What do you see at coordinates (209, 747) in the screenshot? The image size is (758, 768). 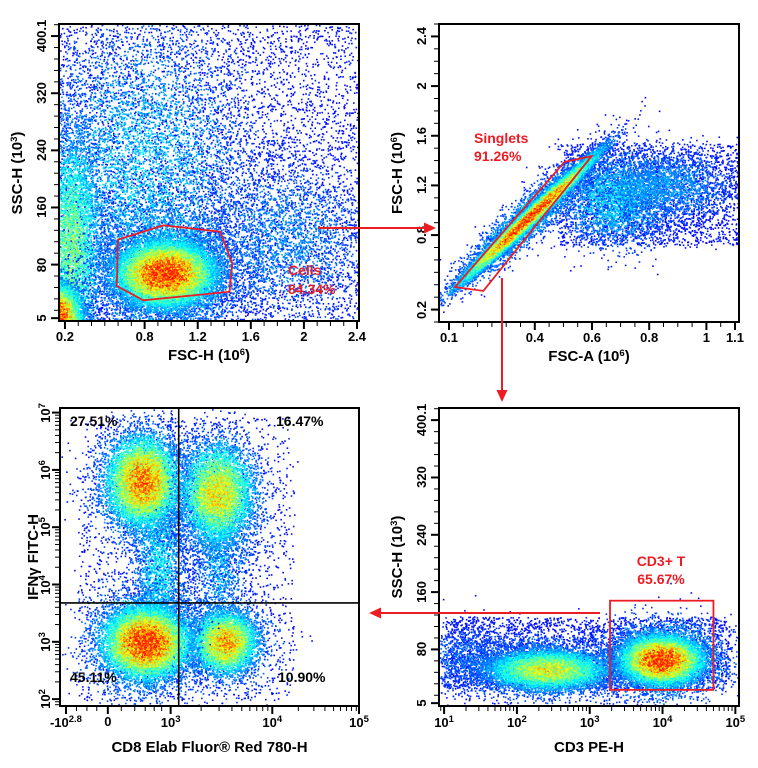 I see `ifng-cd8-quadrant-plot-x-axis-title: CD8 Elab Fluor® Red 780-H` at bounding box center [209, 747].